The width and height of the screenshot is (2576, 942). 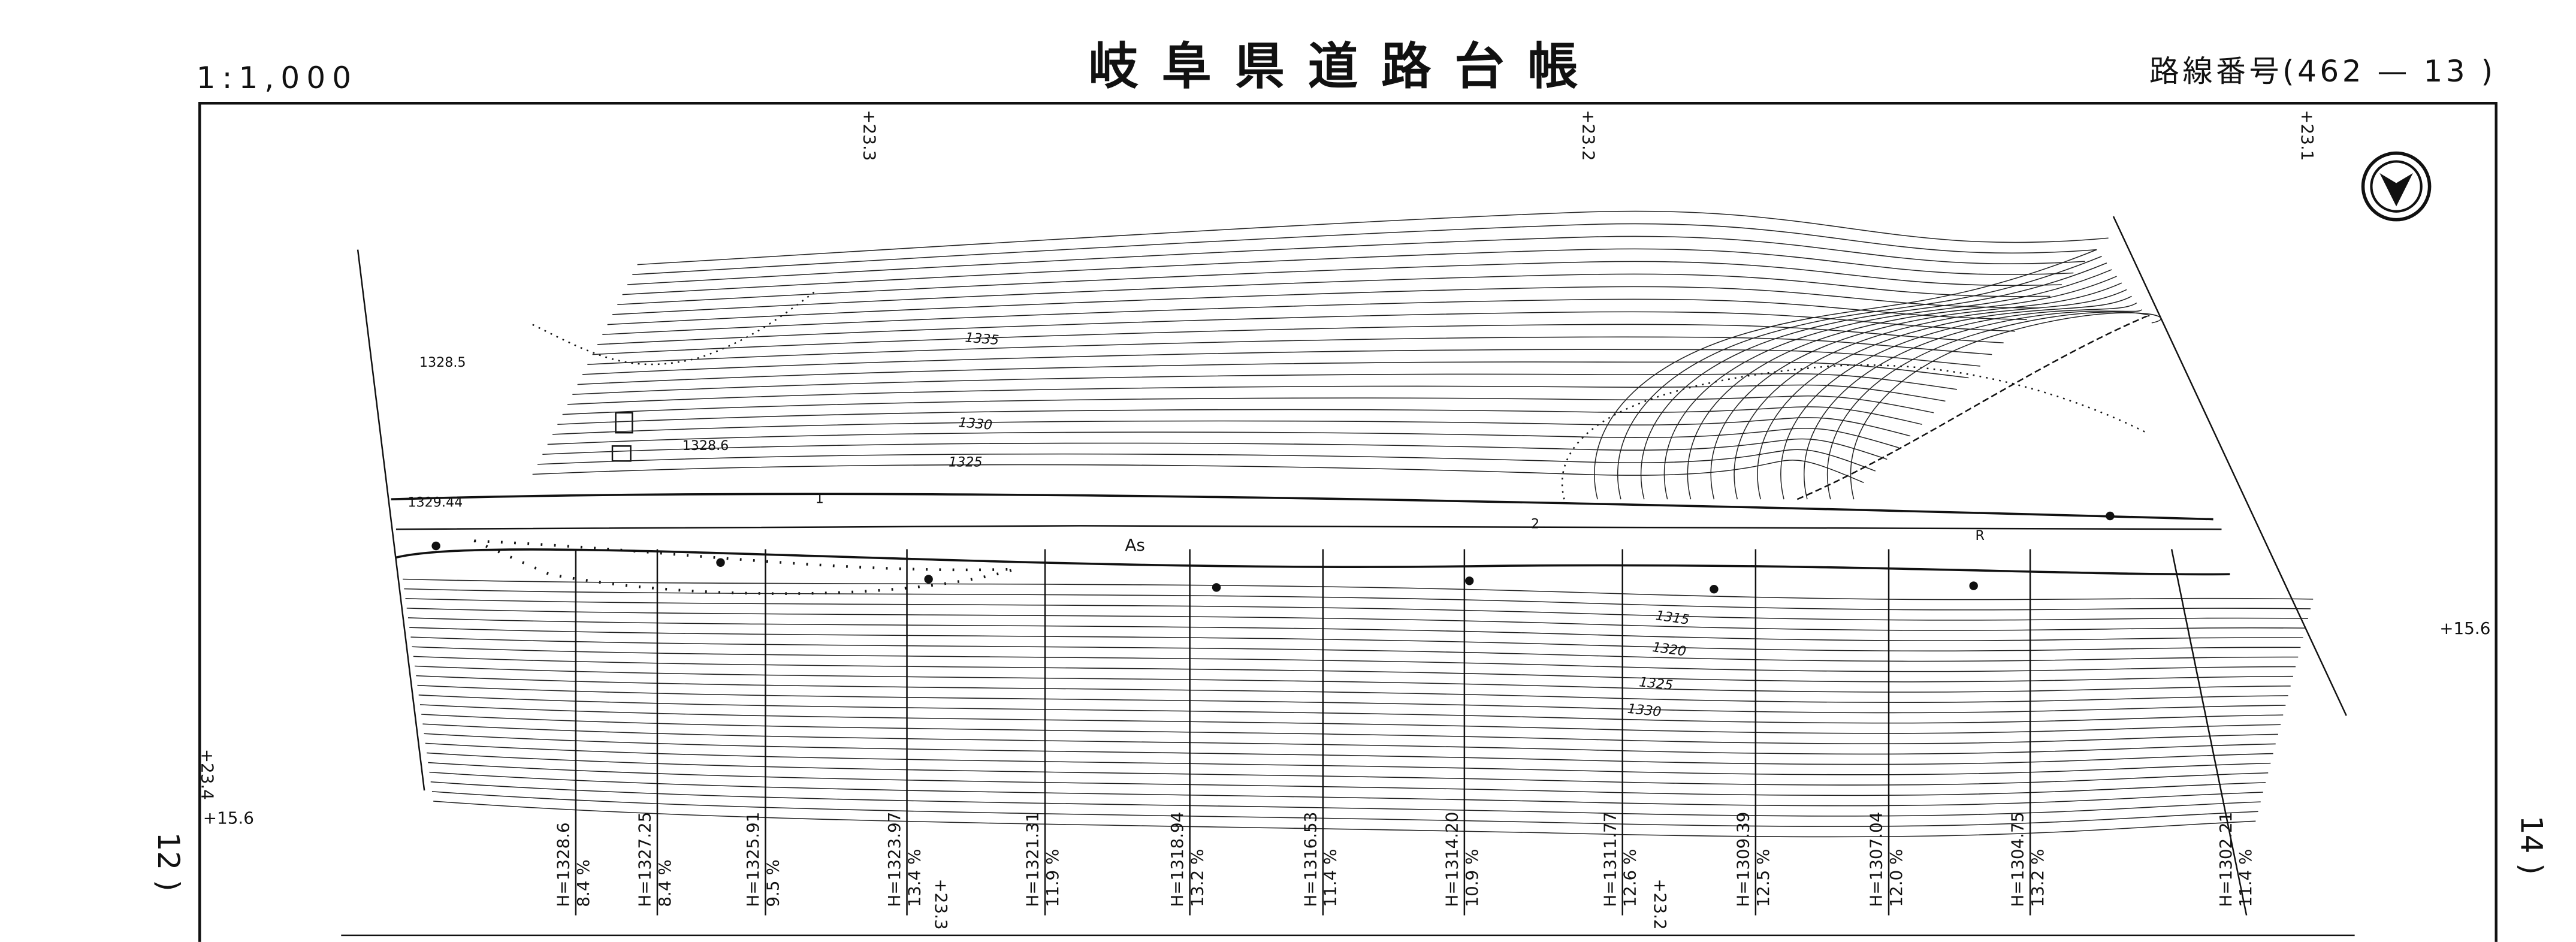 I want to click on section-grade: 12.0 %, so click(x=1896, y=878).